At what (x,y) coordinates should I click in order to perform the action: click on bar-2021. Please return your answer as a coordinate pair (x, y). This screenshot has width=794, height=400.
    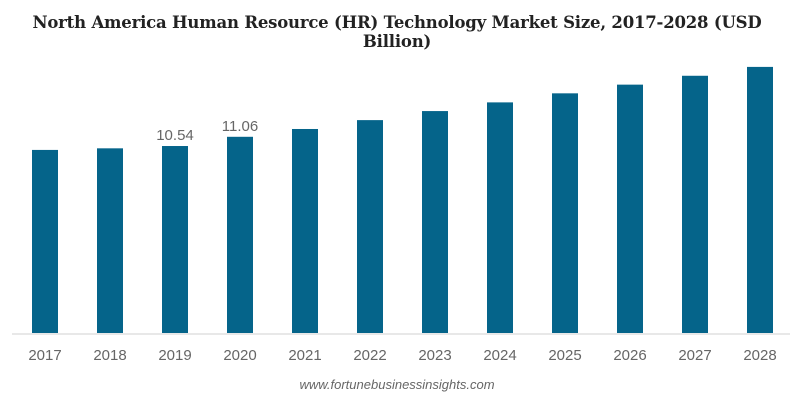
    Looking at the image, I should click on (305, 230).